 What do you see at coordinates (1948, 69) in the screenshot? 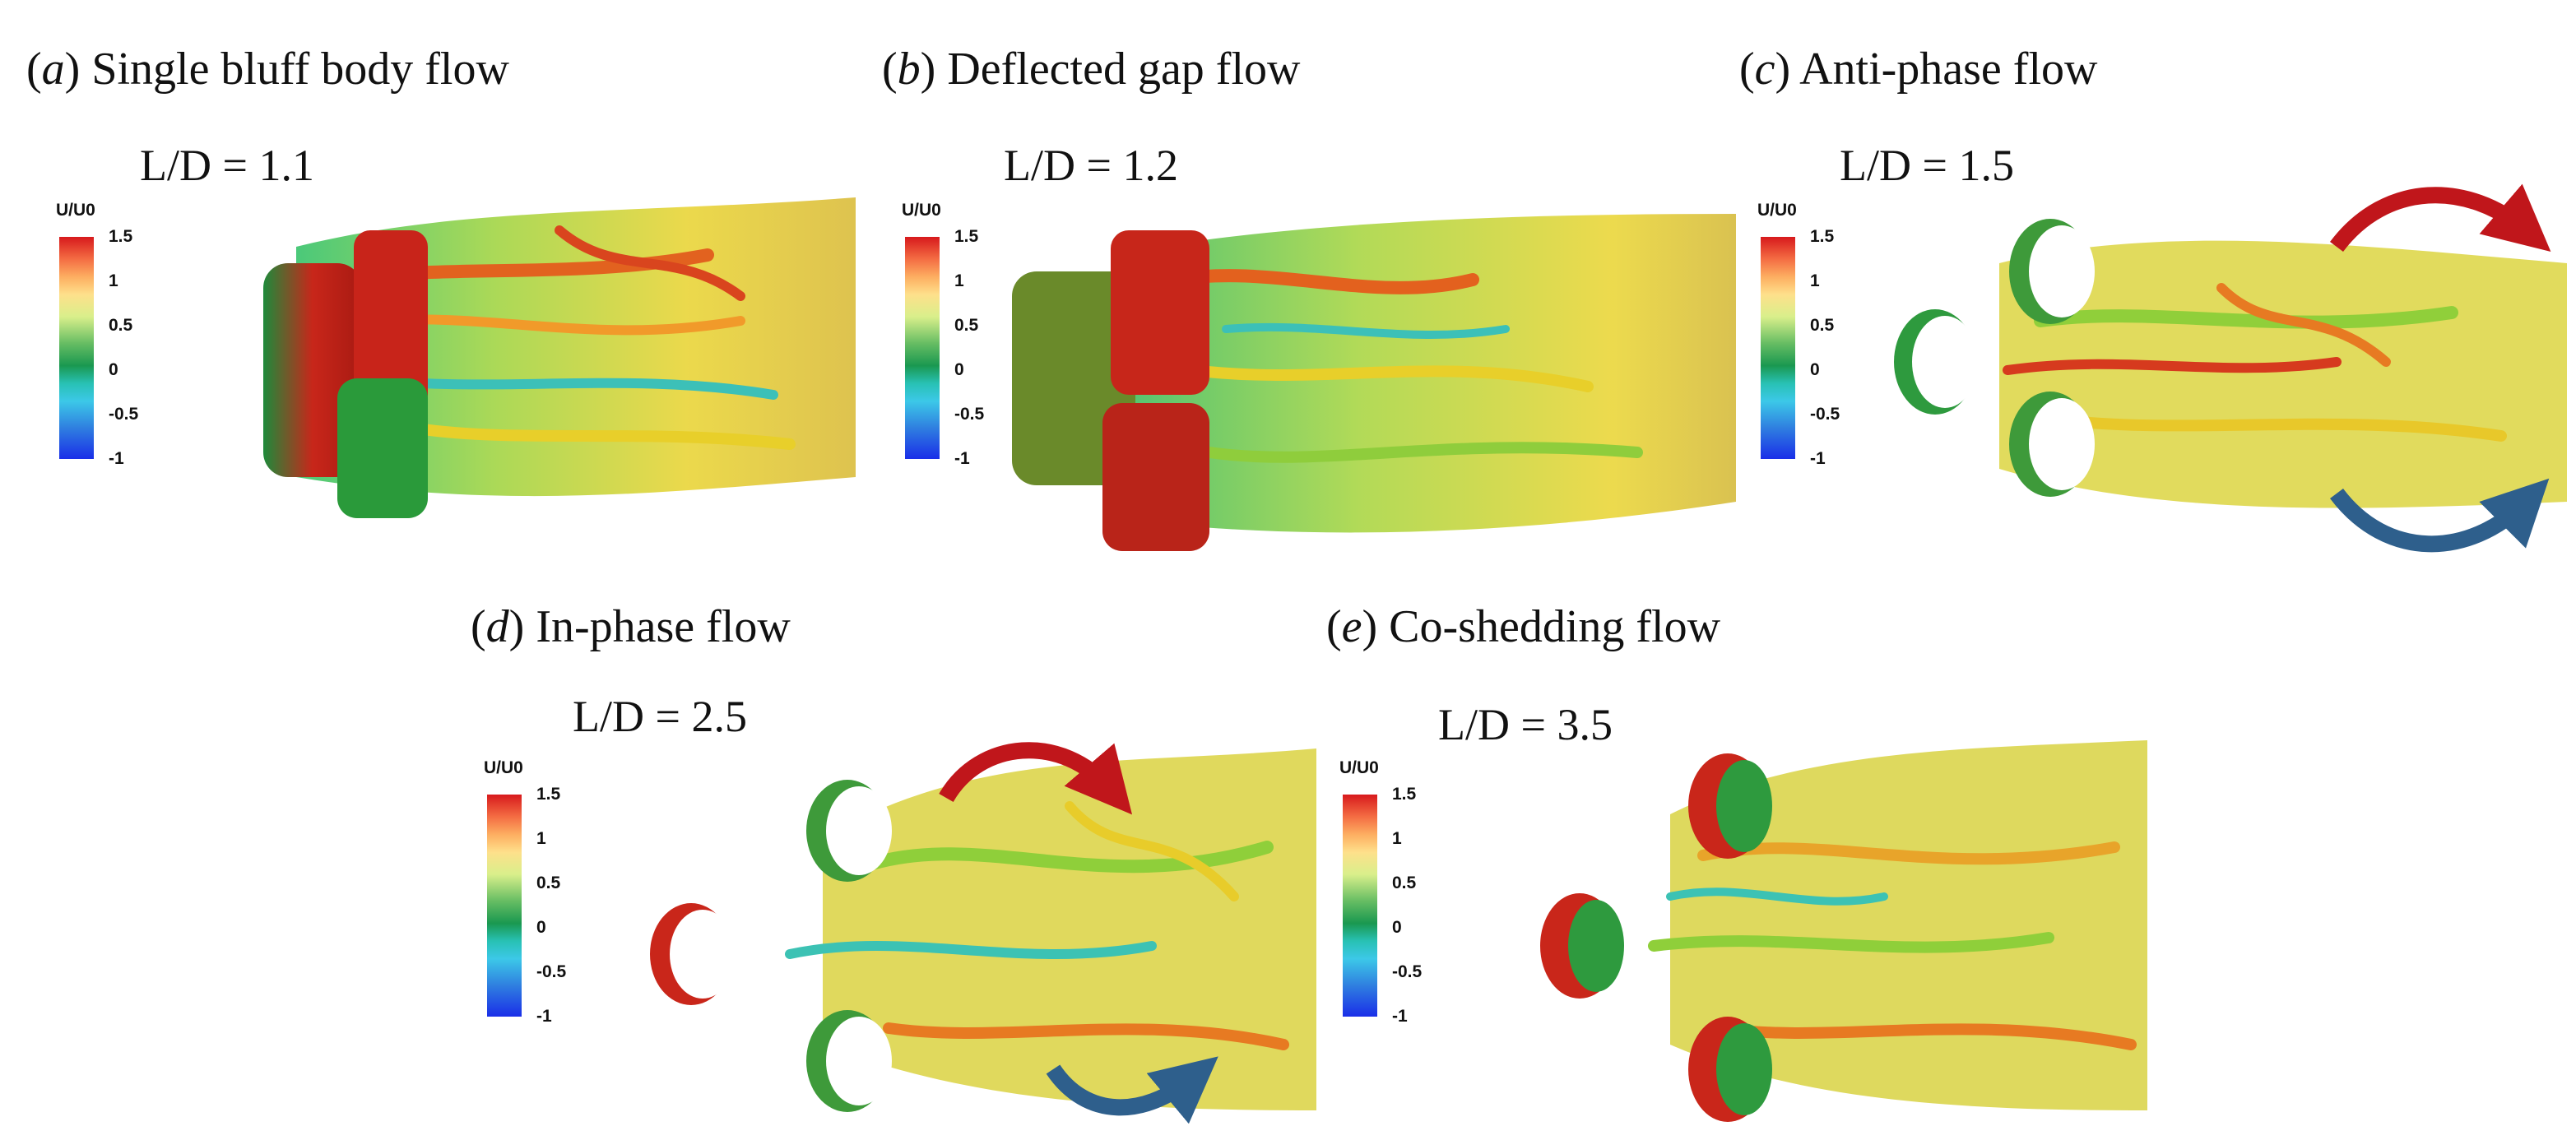
I see `panel-title-text: Anti-phase flow` at bounding box center [1948, 69].